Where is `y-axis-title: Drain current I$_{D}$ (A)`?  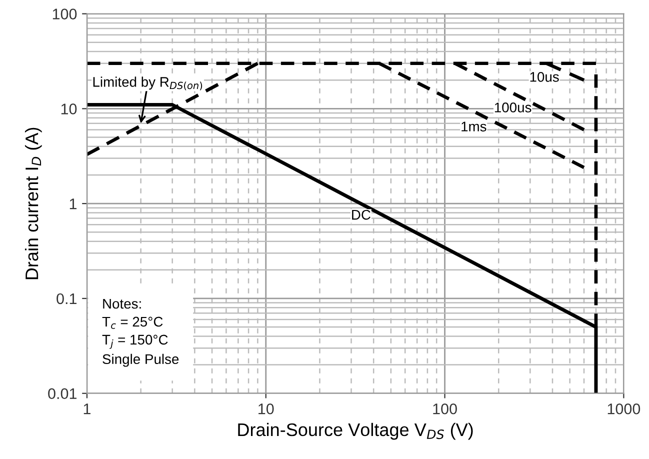
y-axis-title: Drain current I$_{D}$ (A) is located at coordinates (33, 204).